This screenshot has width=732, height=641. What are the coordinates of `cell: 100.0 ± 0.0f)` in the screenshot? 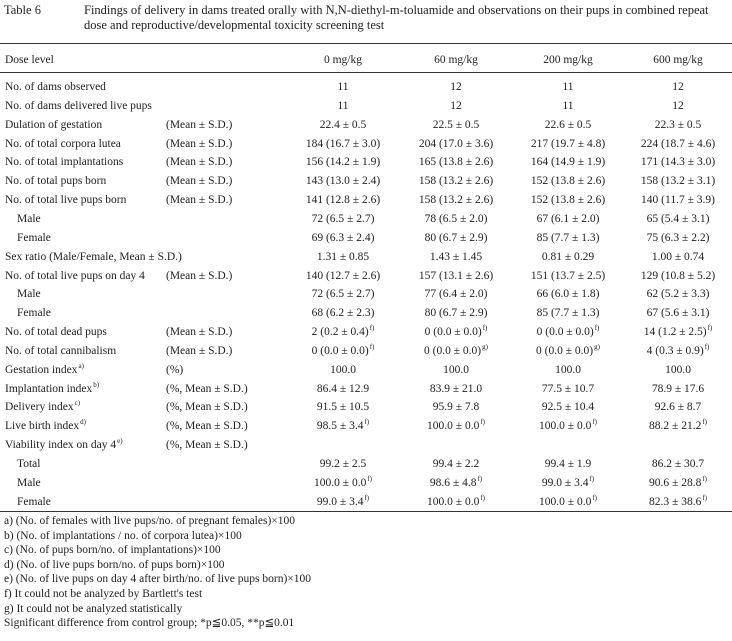 It's located at (568, 426).